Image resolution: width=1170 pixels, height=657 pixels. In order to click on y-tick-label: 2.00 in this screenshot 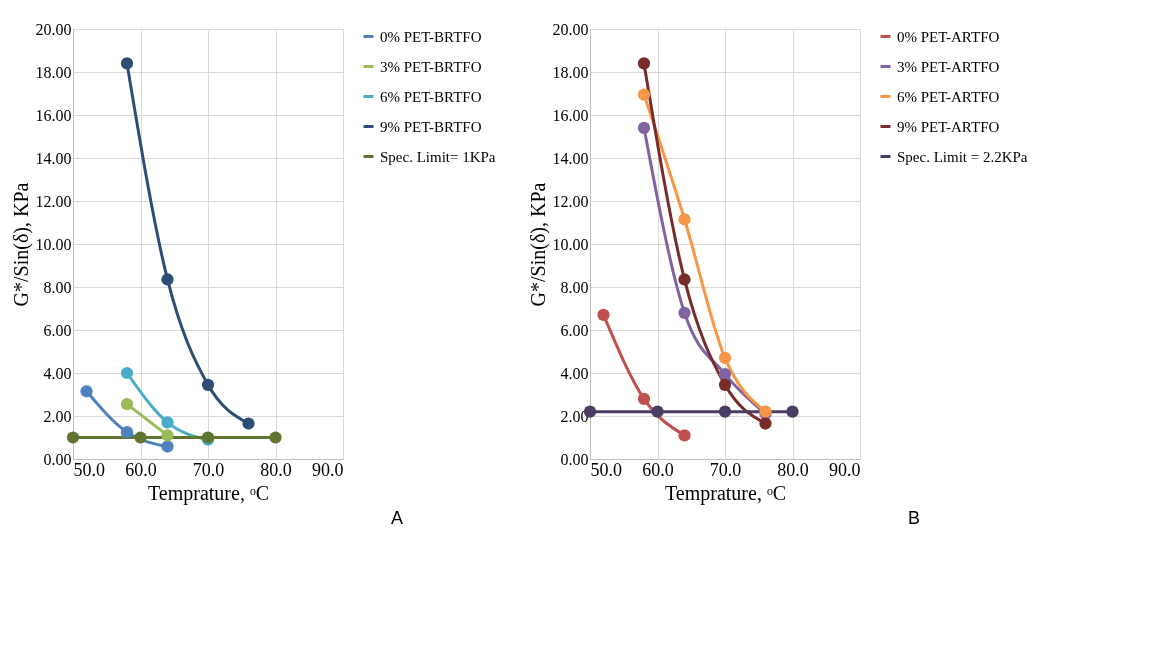, I will do `click(57, 416)`.